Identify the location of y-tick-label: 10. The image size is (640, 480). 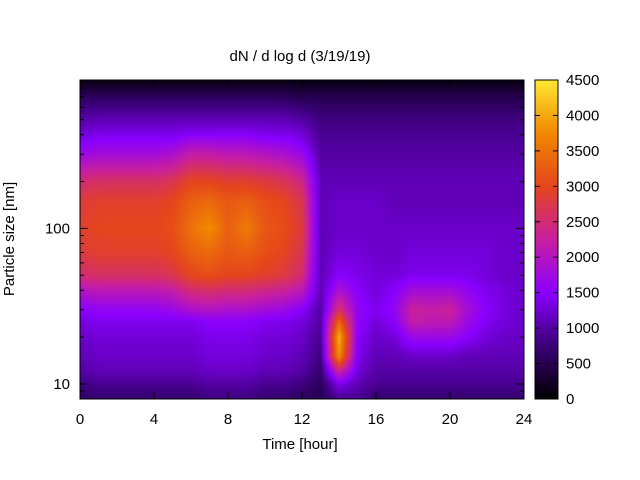
(61, 384).